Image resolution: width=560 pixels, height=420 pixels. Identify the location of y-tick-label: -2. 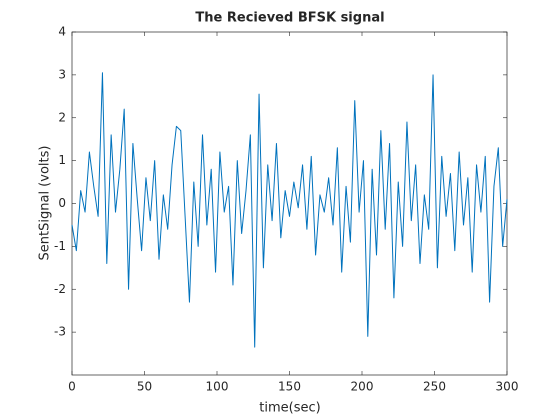
(60, 289).